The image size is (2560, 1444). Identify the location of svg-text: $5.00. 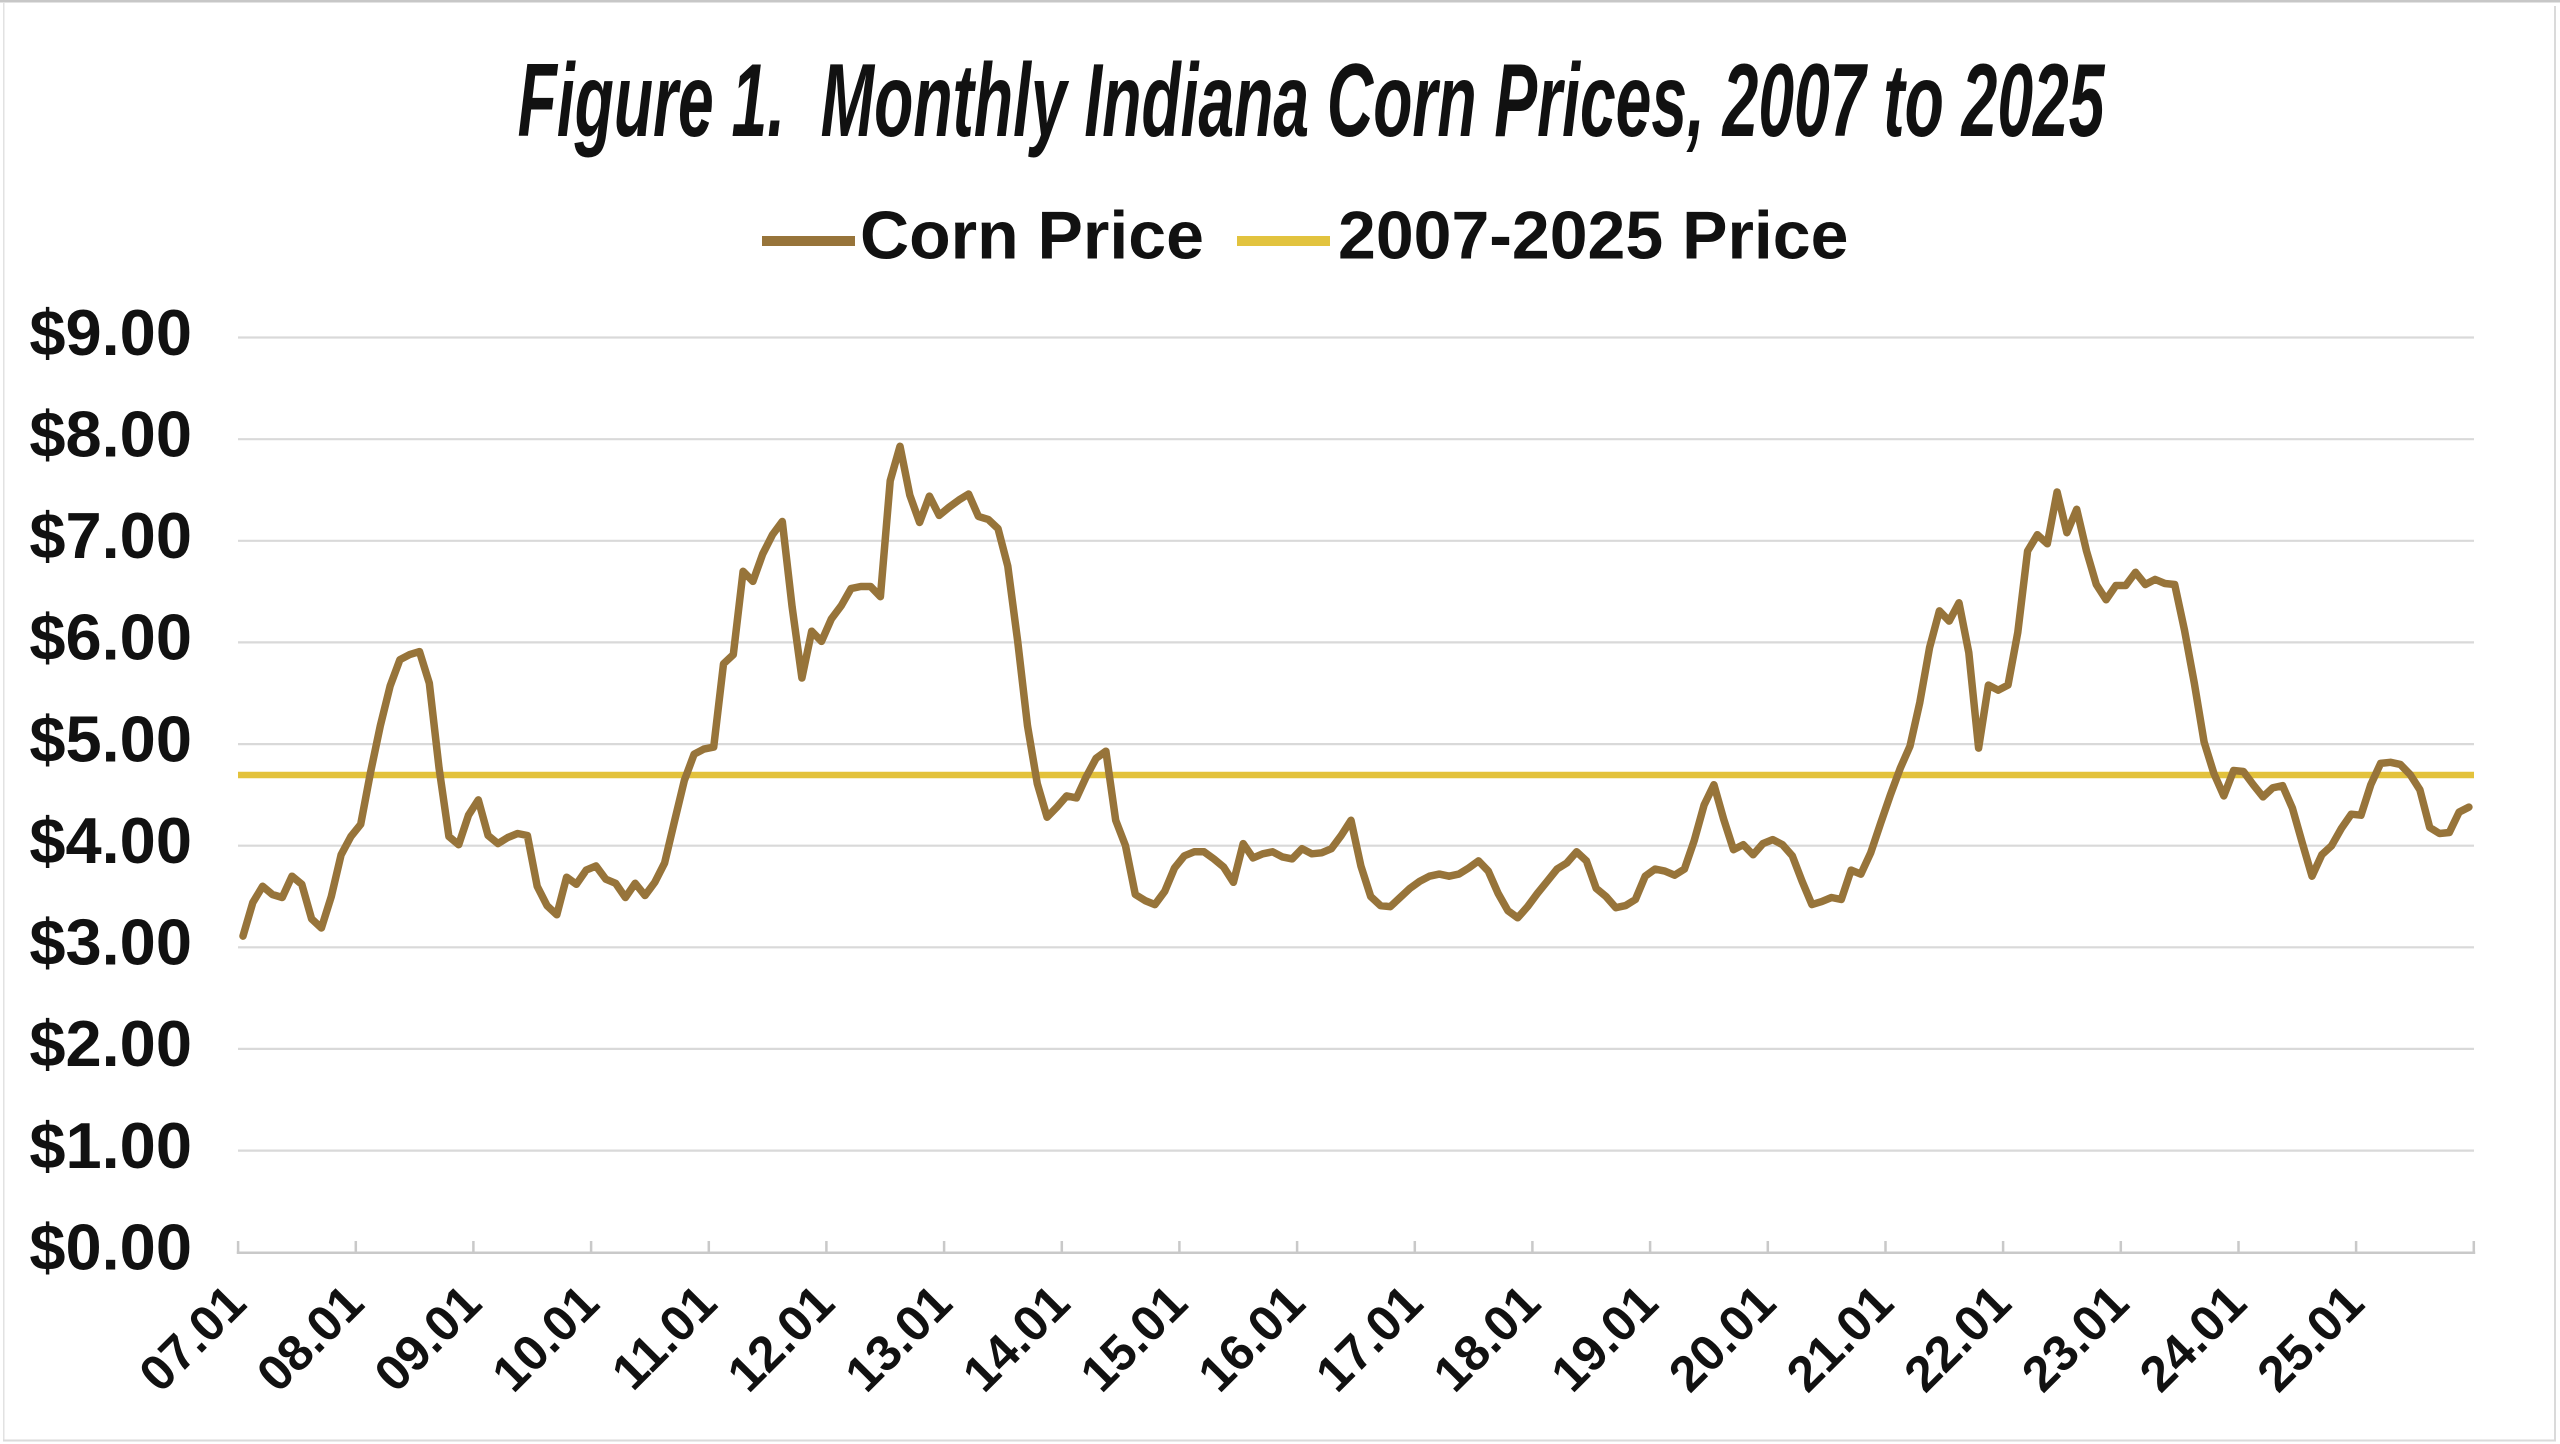
(110, 738).